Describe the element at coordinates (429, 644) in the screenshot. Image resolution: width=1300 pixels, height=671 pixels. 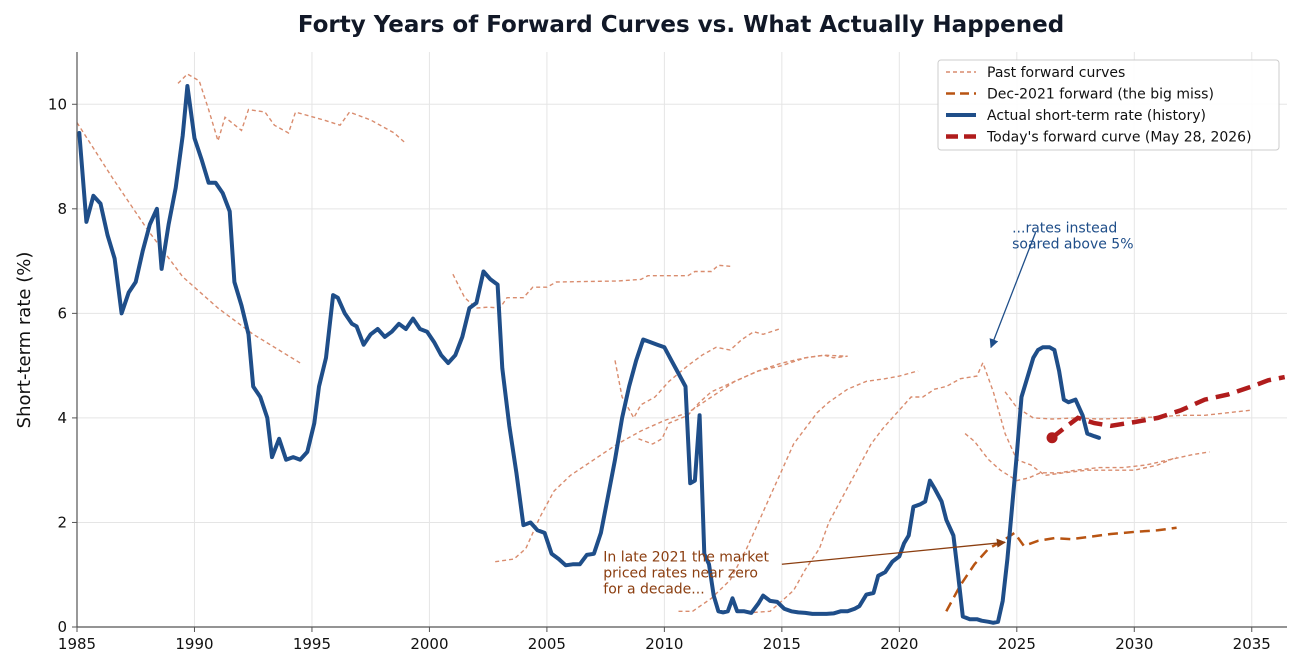
I see `x-tick-label: 2000` at that location.